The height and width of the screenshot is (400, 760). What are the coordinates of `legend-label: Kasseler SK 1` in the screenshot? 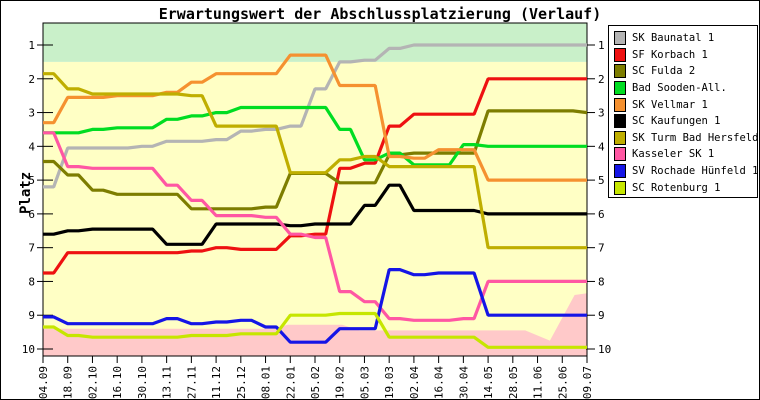 It's located at (673, 154).